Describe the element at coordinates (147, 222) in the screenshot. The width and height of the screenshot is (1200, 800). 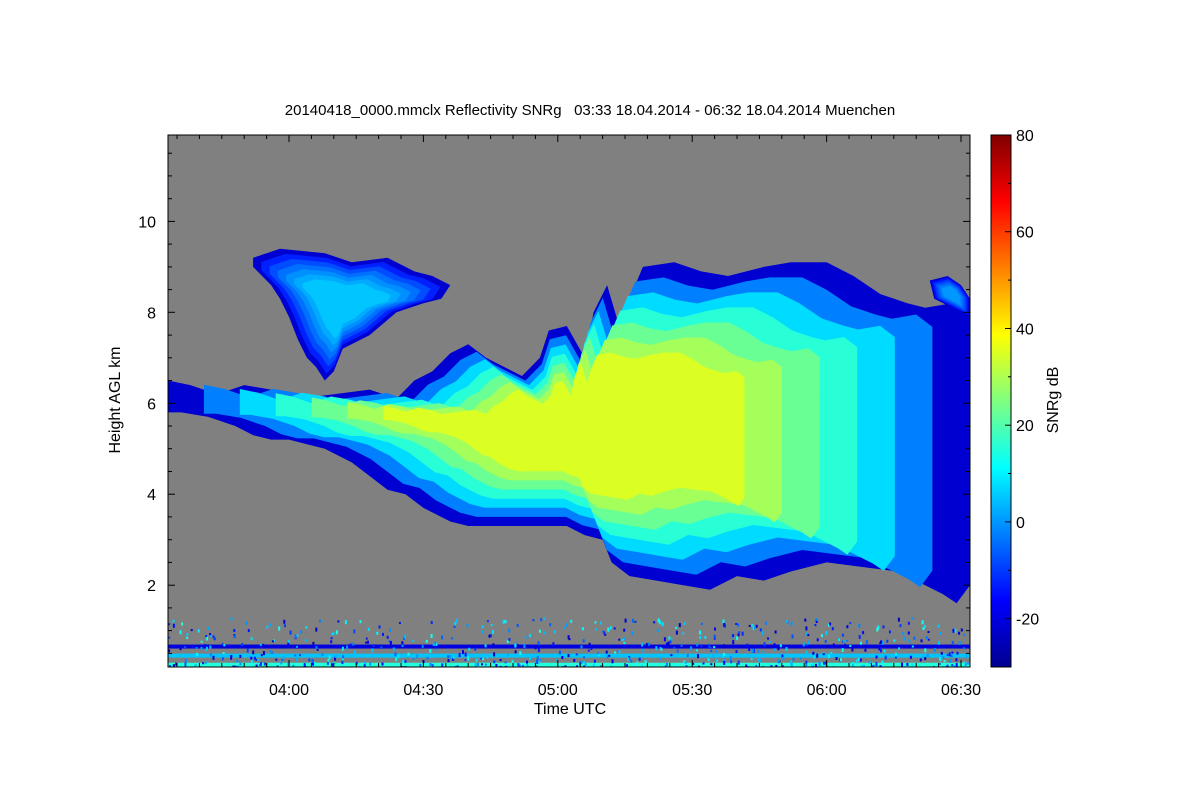
I see `y-tick-label: 10` at that location.